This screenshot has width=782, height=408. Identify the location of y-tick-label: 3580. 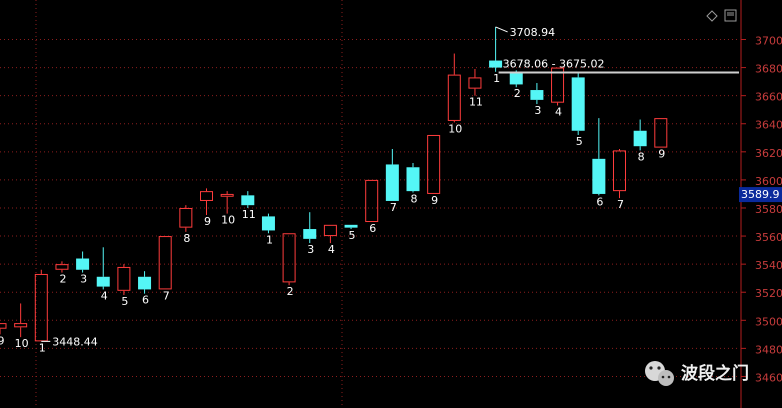
(768, 209).